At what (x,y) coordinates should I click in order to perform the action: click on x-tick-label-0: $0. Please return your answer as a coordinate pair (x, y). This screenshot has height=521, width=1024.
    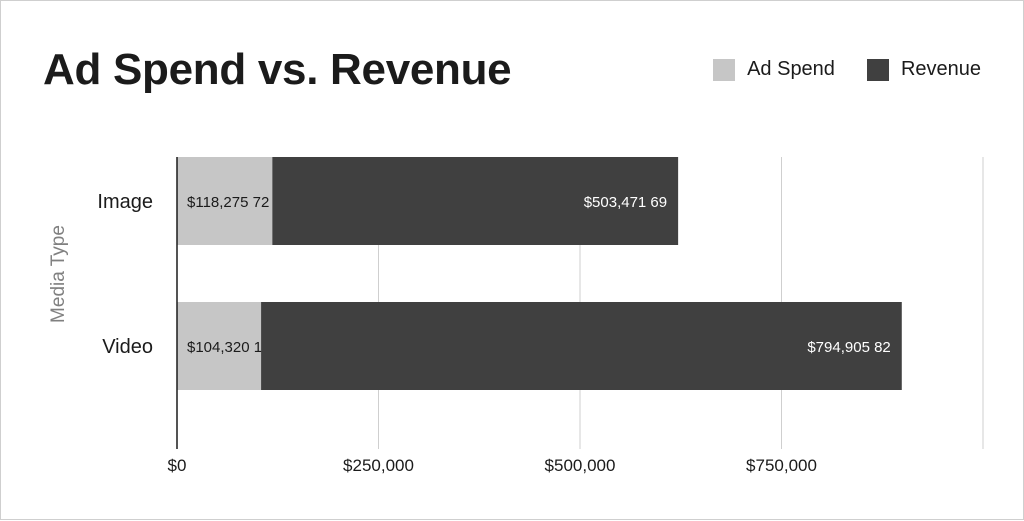
    Looking at the image, I should click on (177, 465).